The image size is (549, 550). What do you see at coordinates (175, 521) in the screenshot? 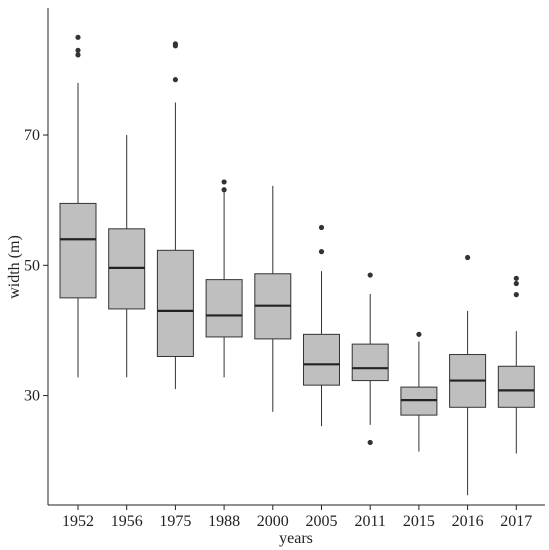
I see `x-tick-label: 1975` at bounding box center [175, 521].